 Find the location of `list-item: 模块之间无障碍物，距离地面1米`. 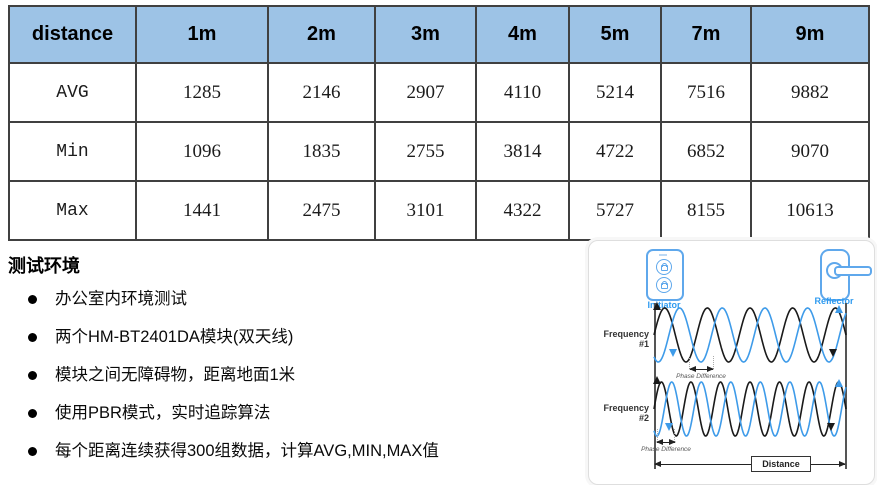

list-item: 模块之间无障碍物，距离地面1米 is located at coordinates (288, 375).